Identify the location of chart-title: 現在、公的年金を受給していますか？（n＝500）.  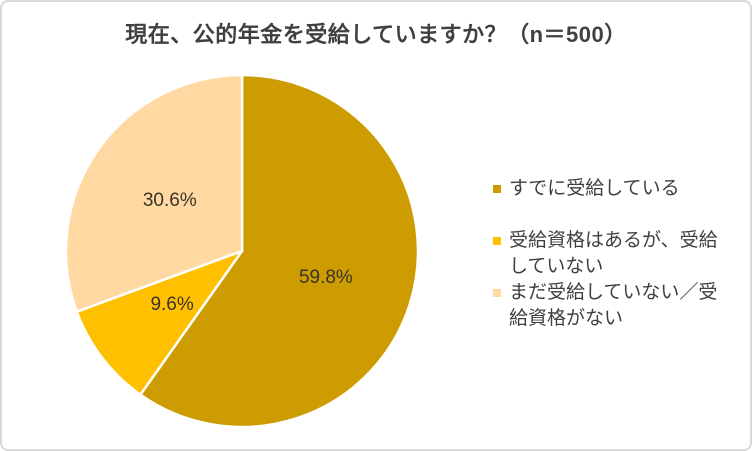
(376, 34).